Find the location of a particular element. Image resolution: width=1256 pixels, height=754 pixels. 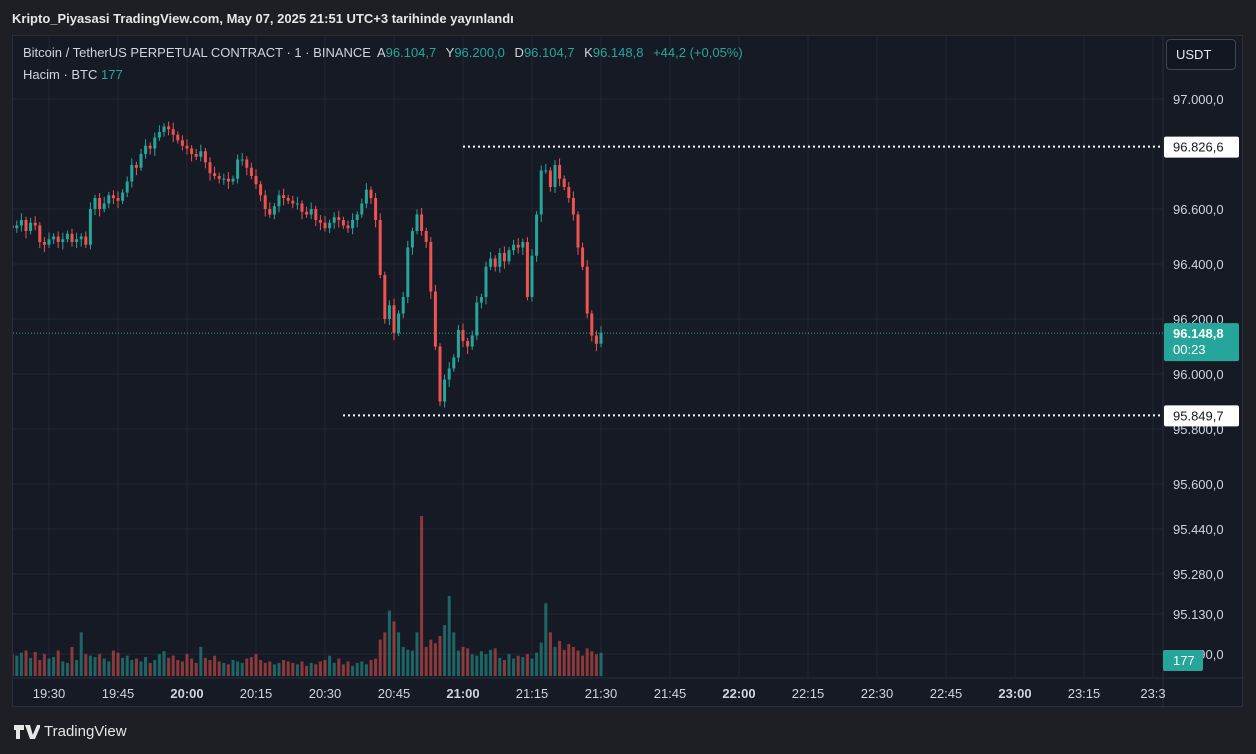

high-value: 96.200,0 is located at coordinates (479, 52).